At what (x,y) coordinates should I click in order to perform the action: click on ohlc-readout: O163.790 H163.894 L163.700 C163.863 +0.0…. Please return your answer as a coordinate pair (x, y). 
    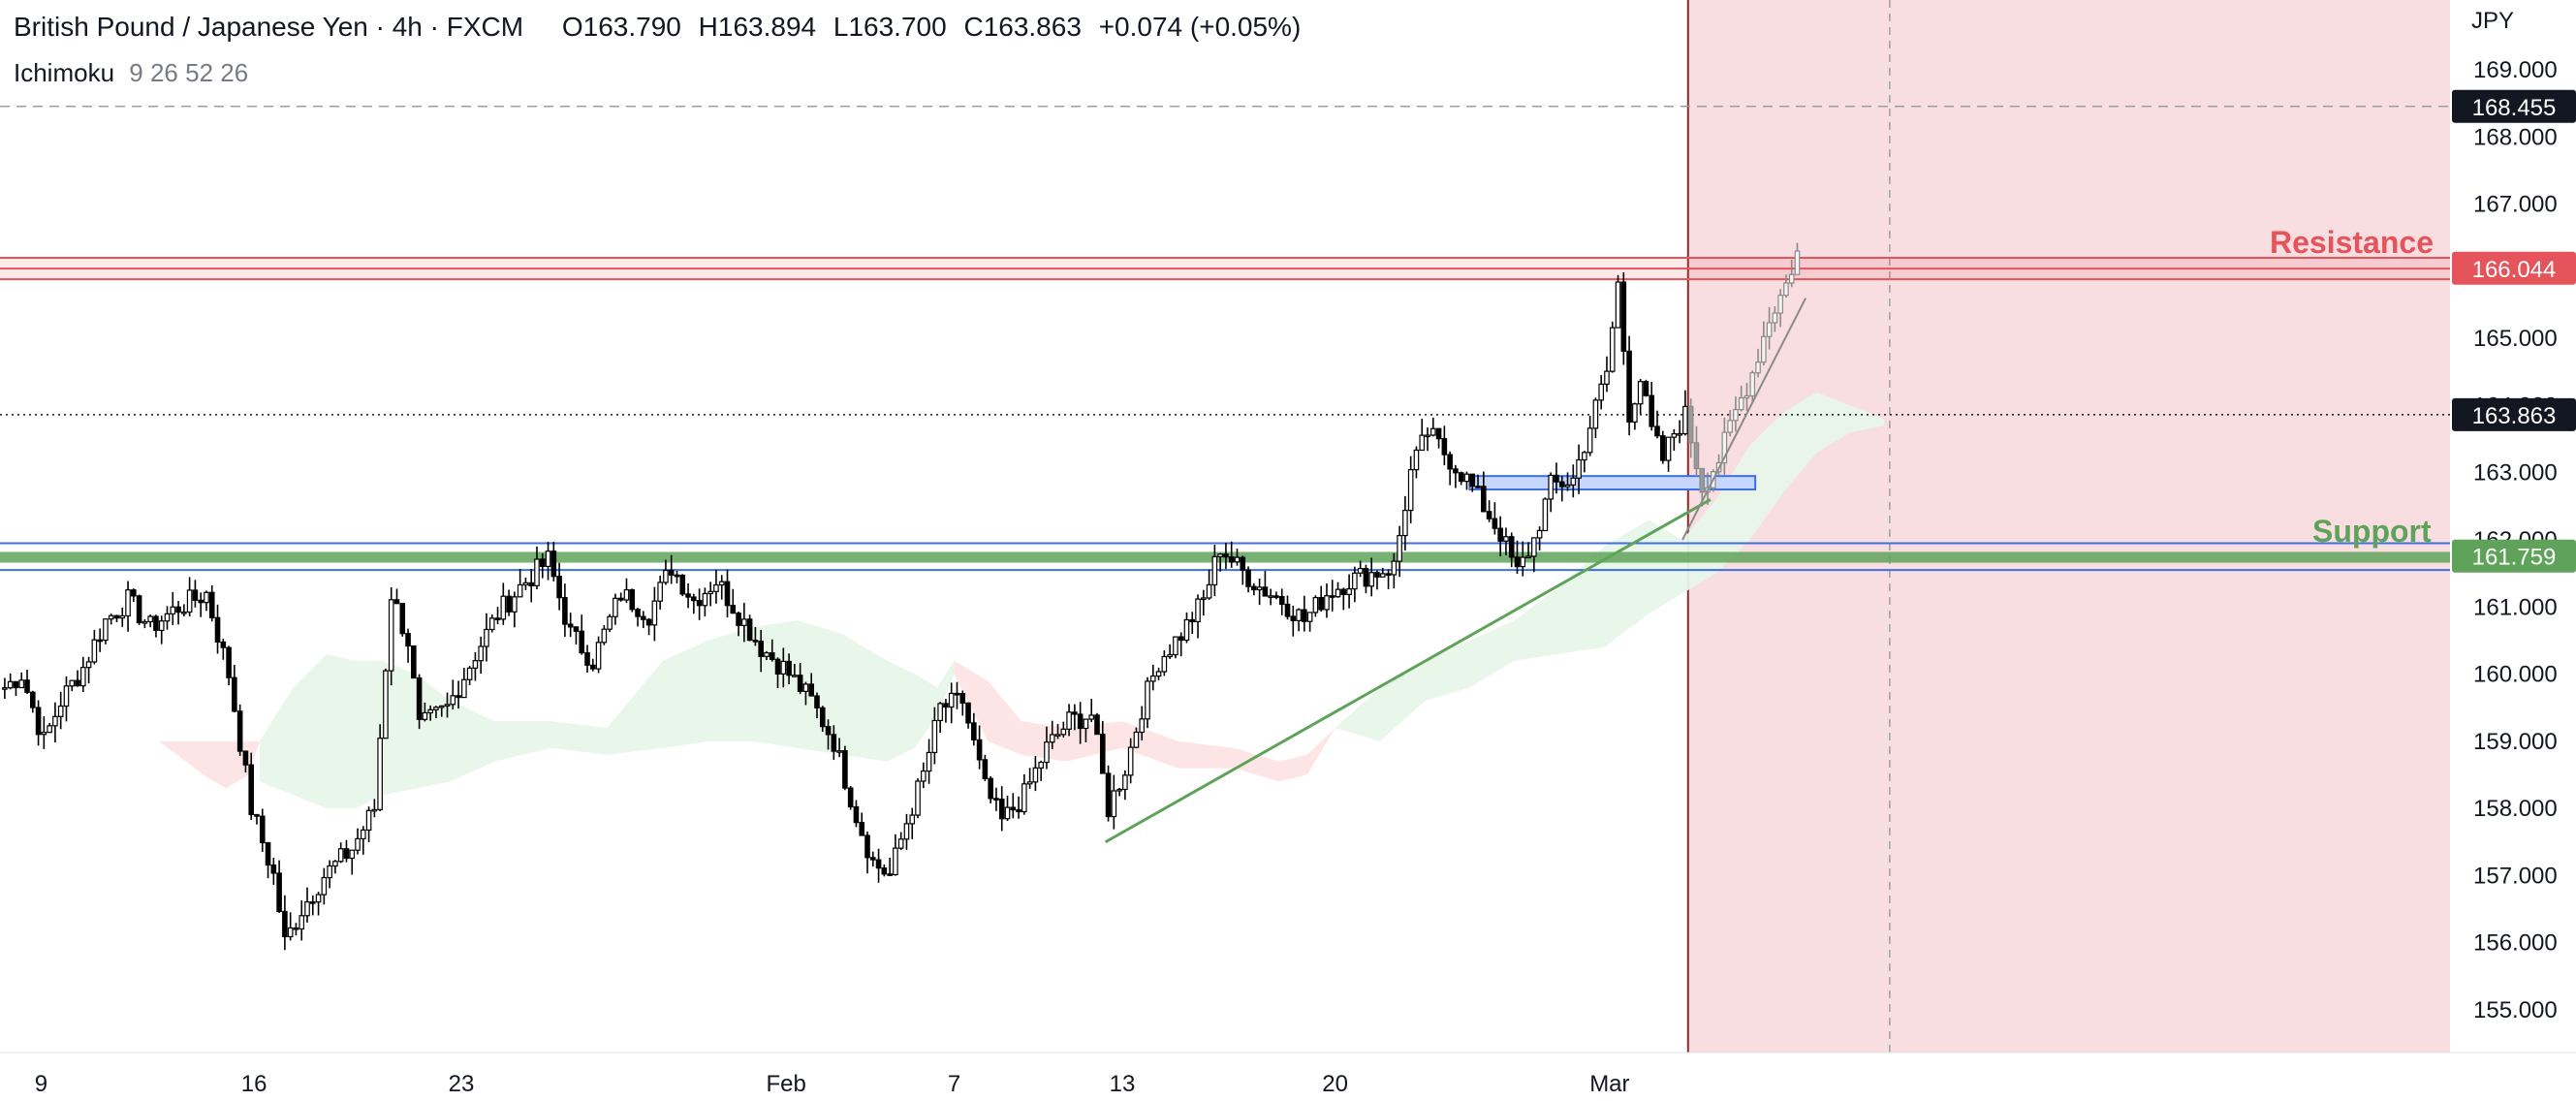
    Looking at the image, I should click on (926, 27).